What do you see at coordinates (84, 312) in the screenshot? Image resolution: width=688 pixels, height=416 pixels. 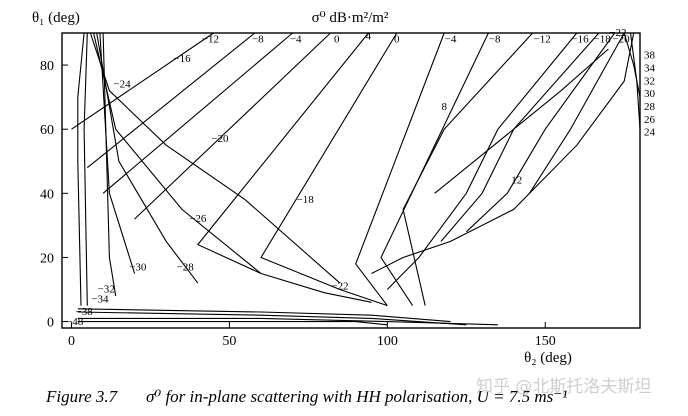 I see `contour-label: −38` at bounding box center [84, 312].